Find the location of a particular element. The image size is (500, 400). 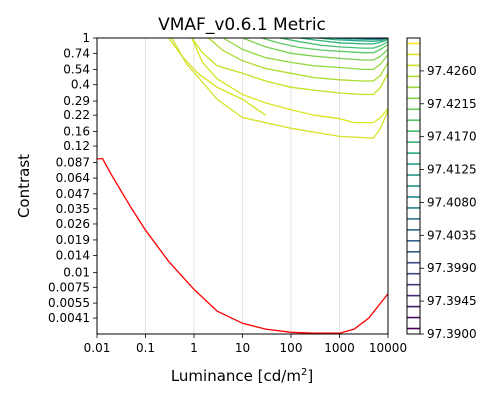

x-tick-label: 10 is located at coordinates (242, 348).